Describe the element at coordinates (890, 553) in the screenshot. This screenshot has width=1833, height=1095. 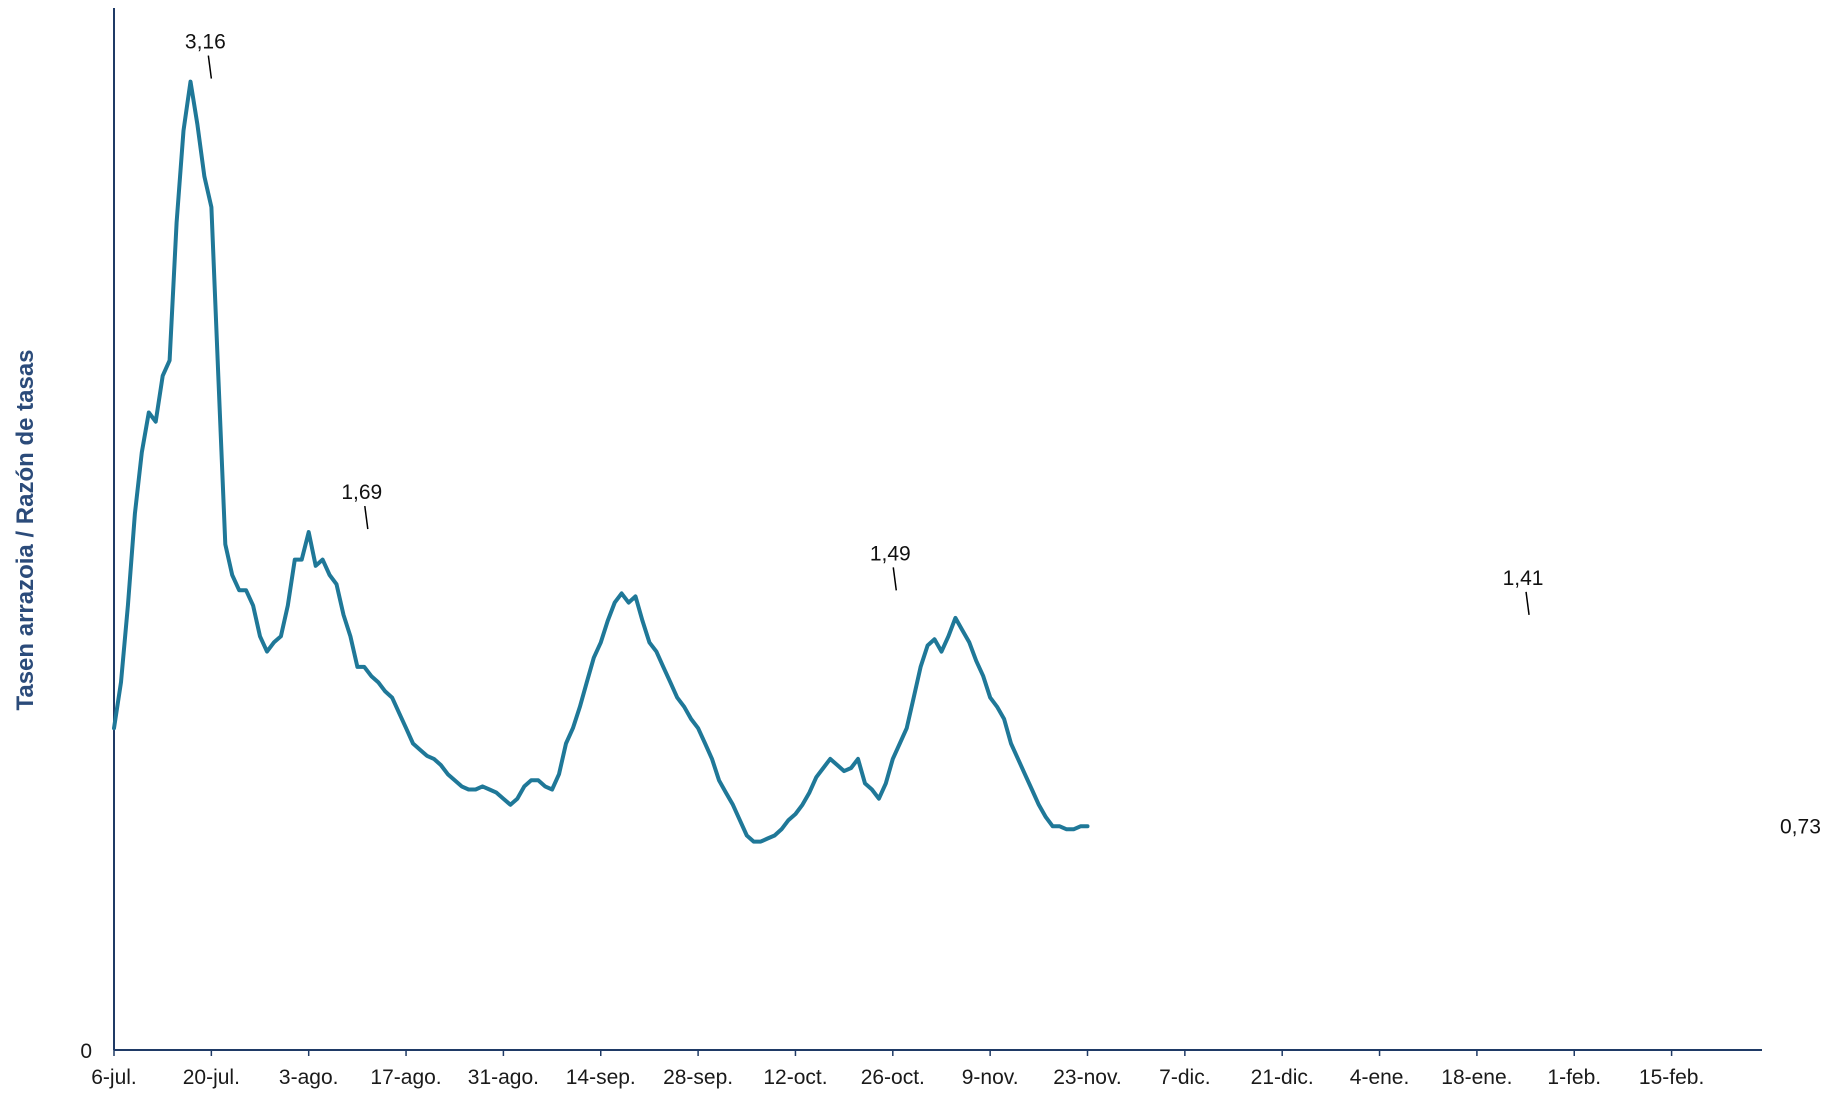
I see `data-label: 1,49` at that location.